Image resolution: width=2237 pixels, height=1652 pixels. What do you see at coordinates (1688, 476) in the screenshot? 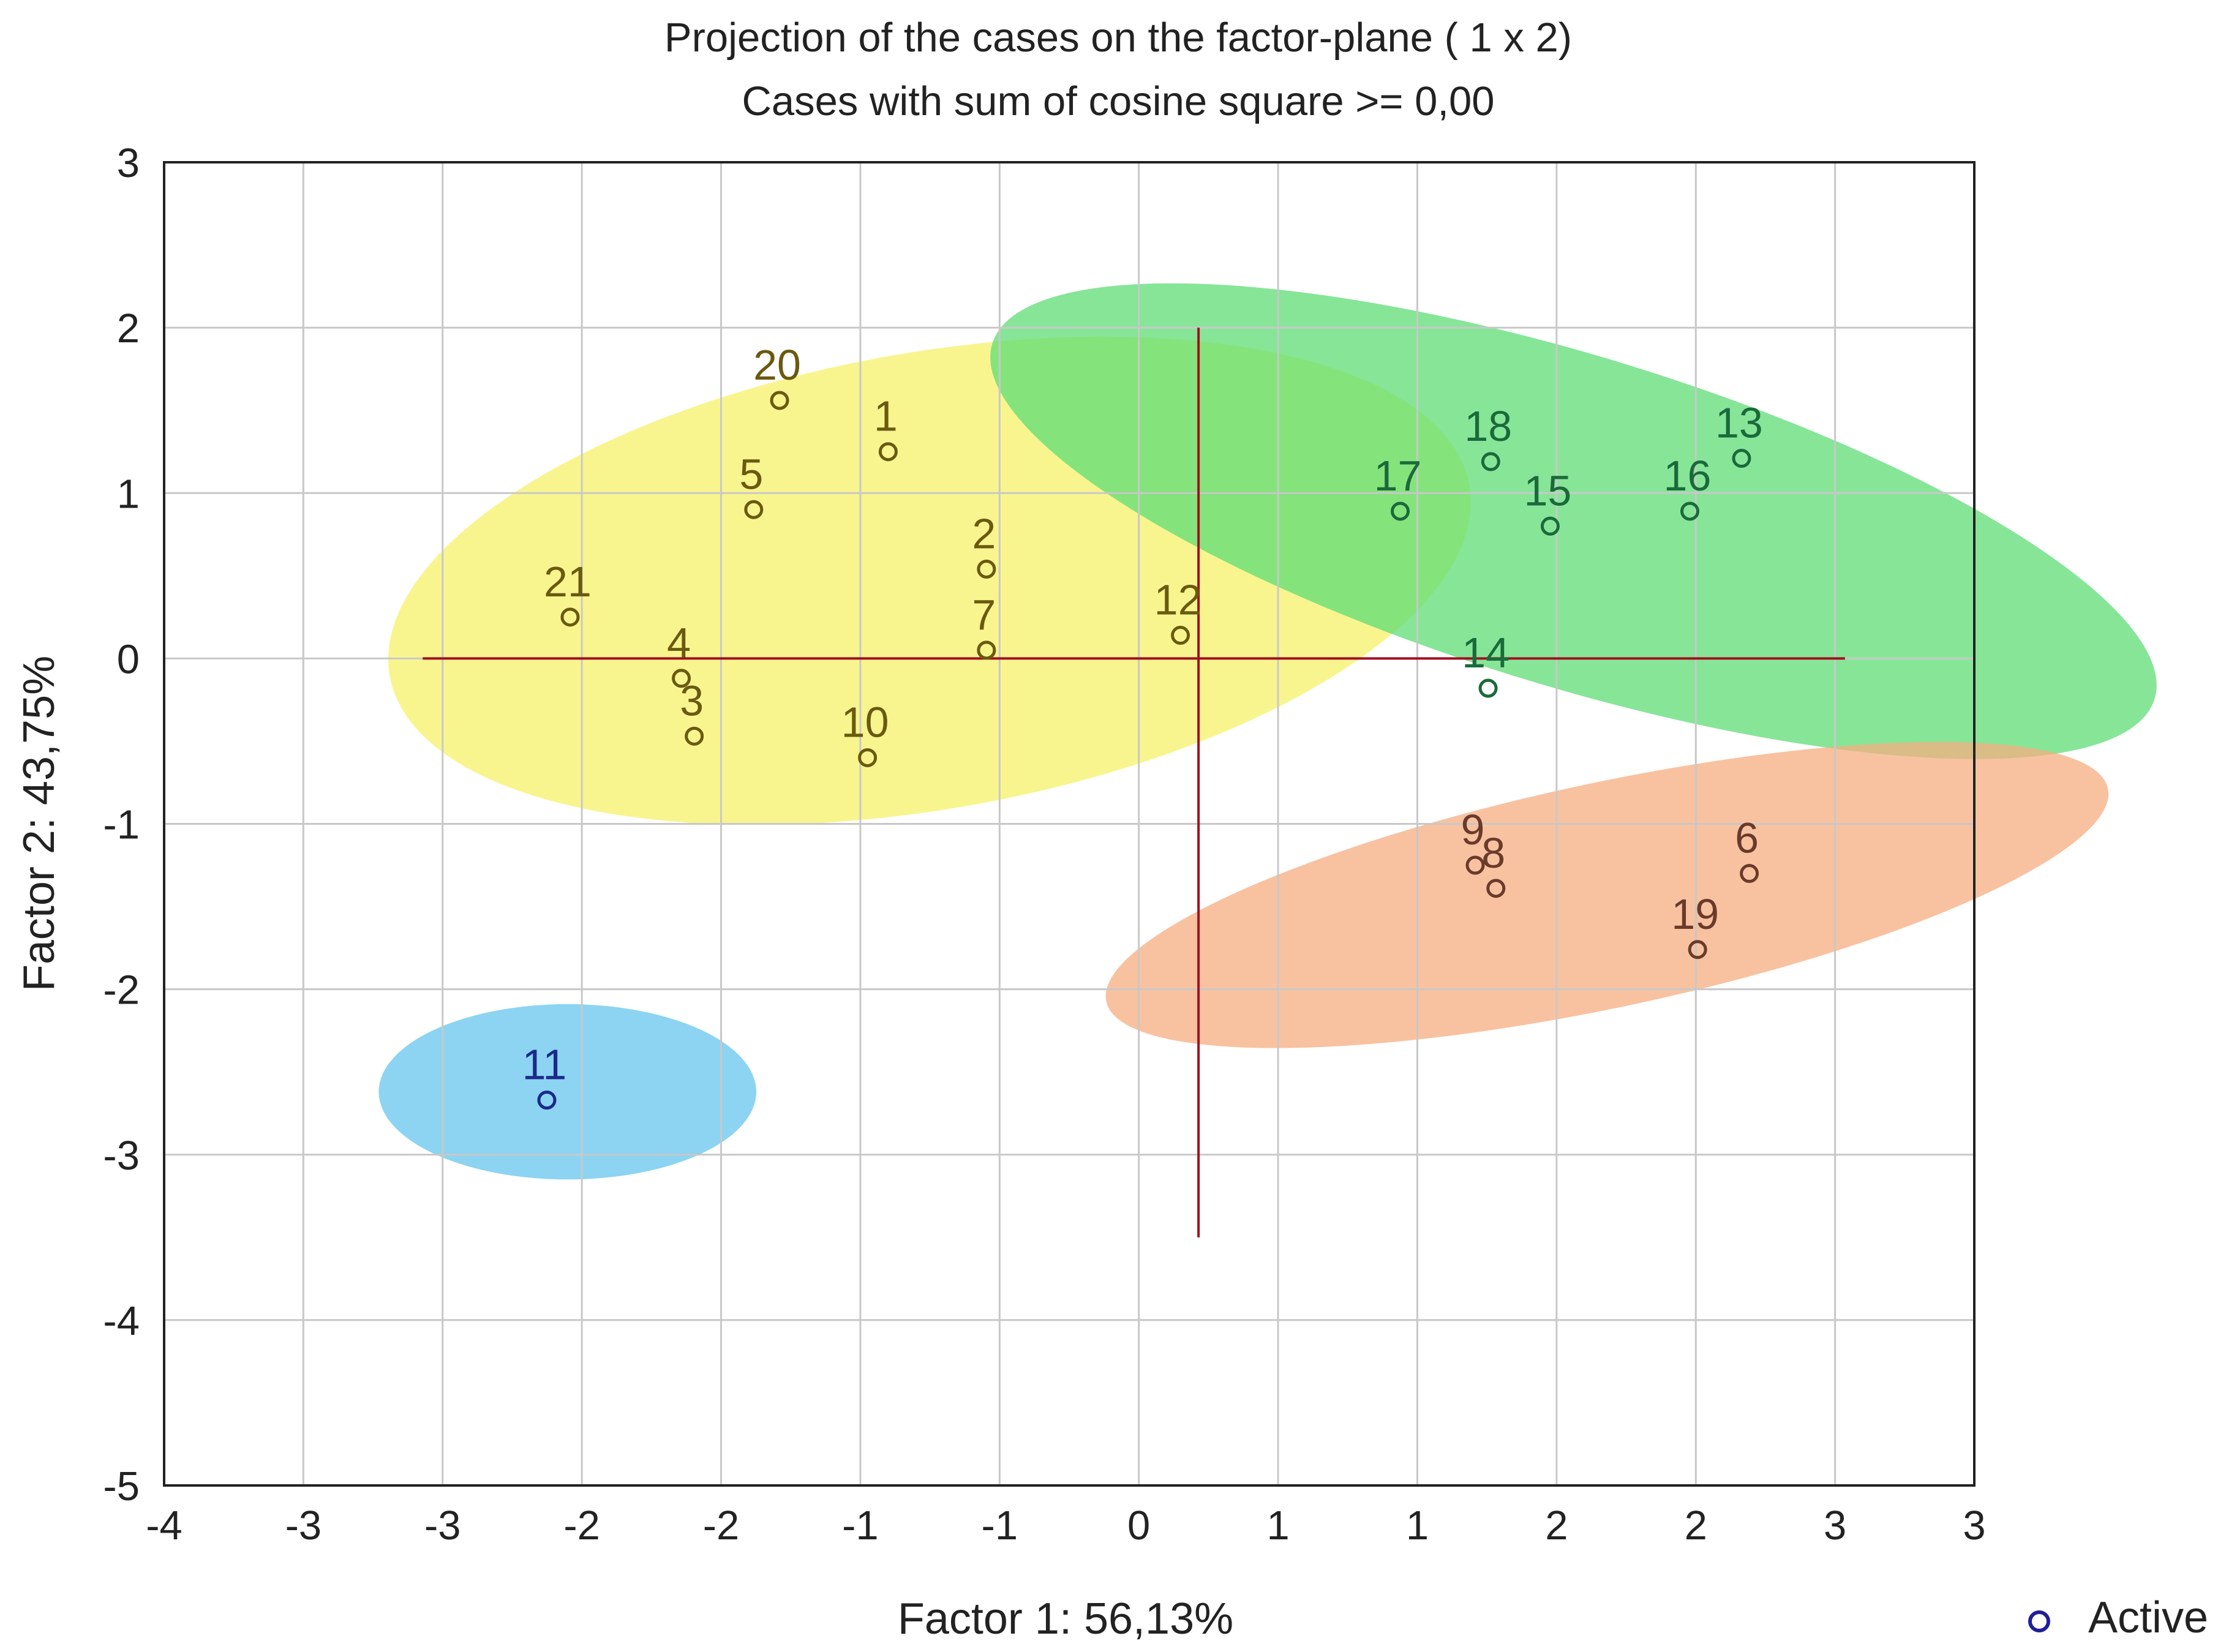
I see `point-label: 16` at bounding box center [1688, 476].